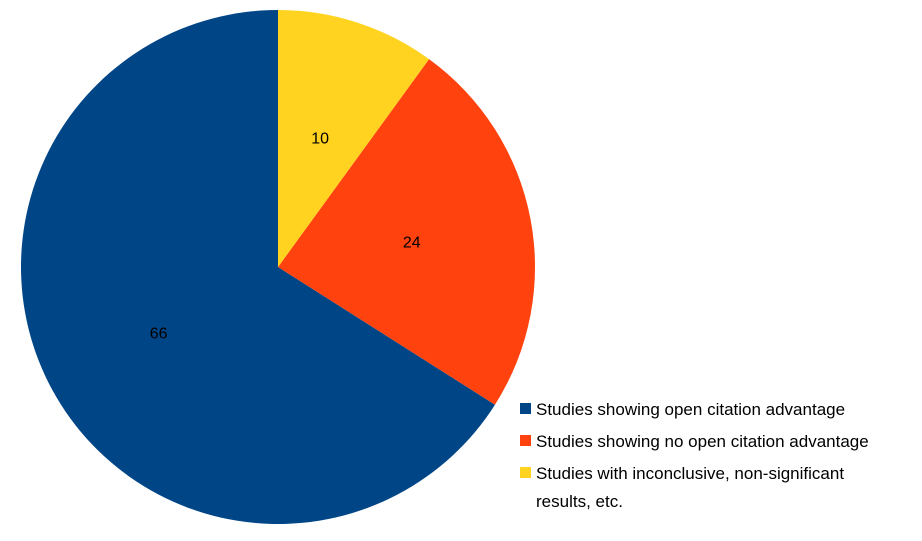  I want to click on legend-item-0: Studies showing open citation advantage, so click(682, 409).